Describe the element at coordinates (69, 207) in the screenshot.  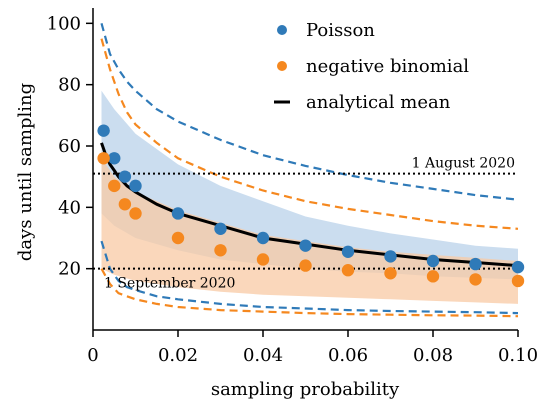
I see `y-tick-label-1: 40` at that location.